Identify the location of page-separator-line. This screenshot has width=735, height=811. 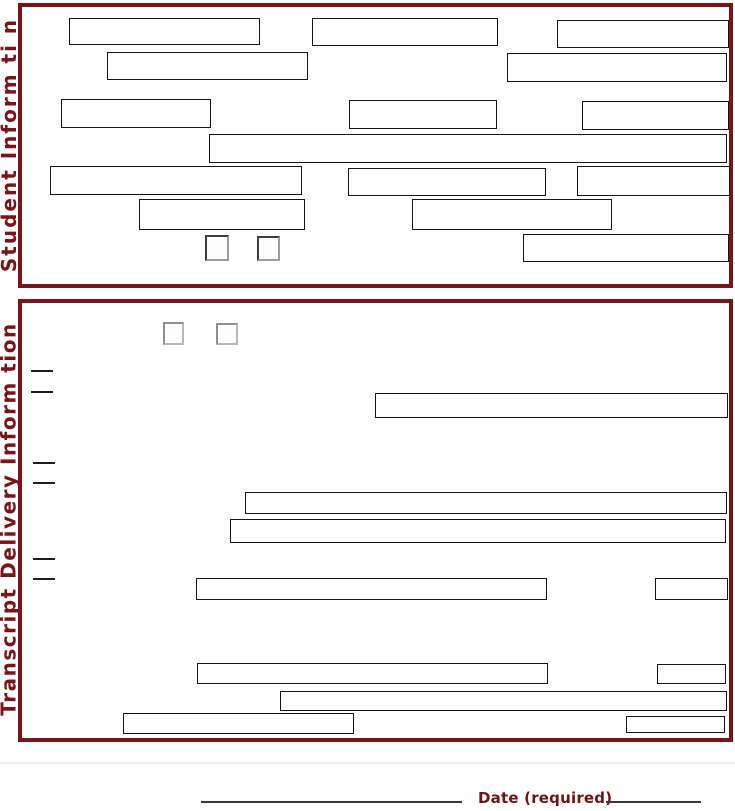
(367, 763).